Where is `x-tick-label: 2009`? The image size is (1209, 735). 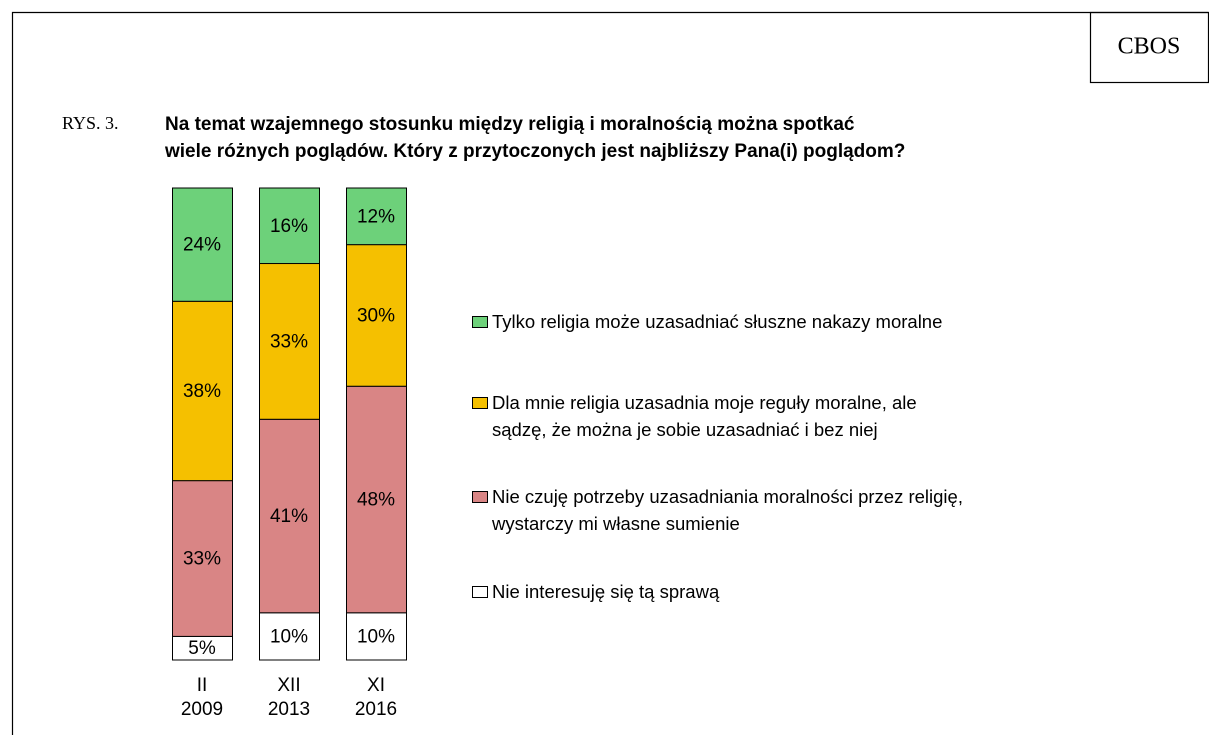 x-tick-label: 2009 is located at coordinates (202, 709).